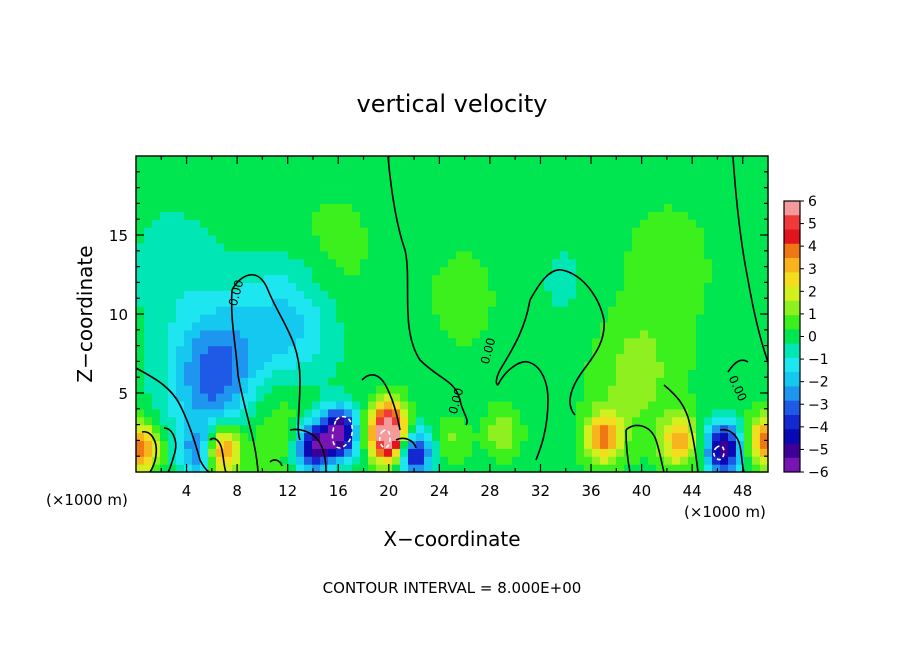  What do you see at coordinates (718, 453) in the screenshot?
I see `contour-line` at bounding box center [718, 453].